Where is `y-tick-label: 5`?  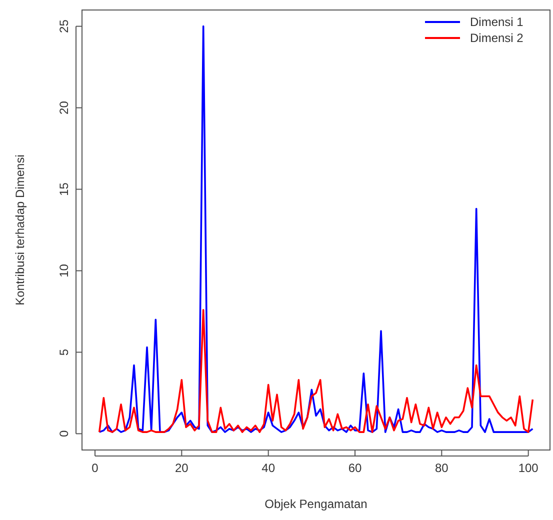
y-tick-label: 5 is located at coordinates (64, 352).